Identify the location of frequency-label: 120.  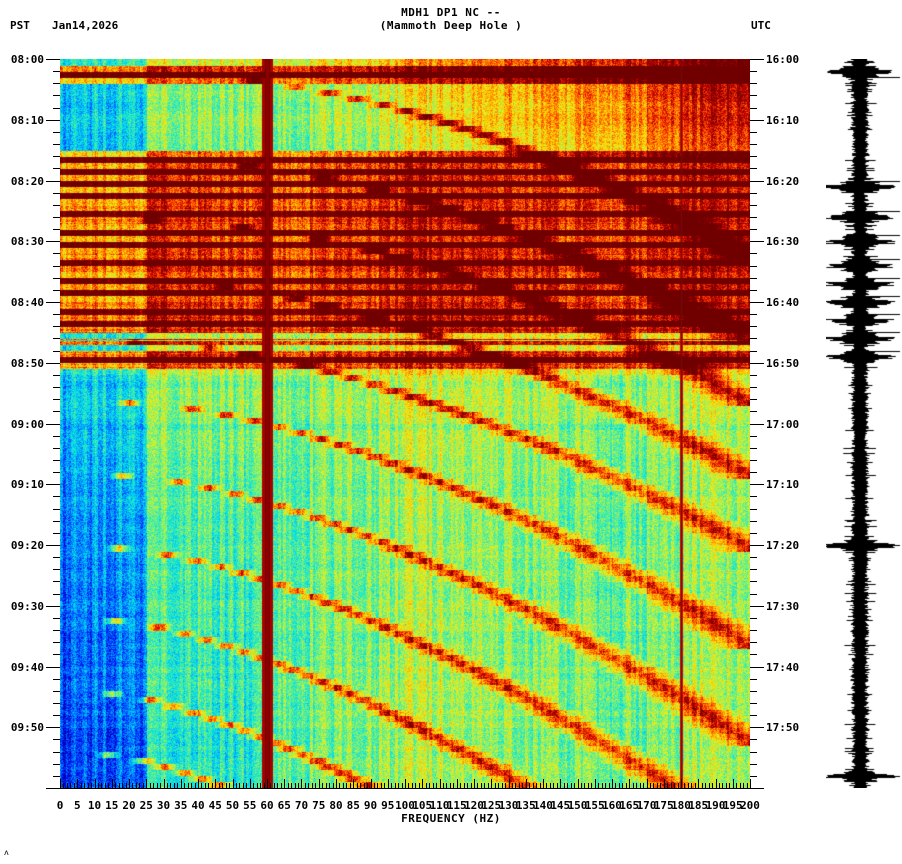
(474, 805).